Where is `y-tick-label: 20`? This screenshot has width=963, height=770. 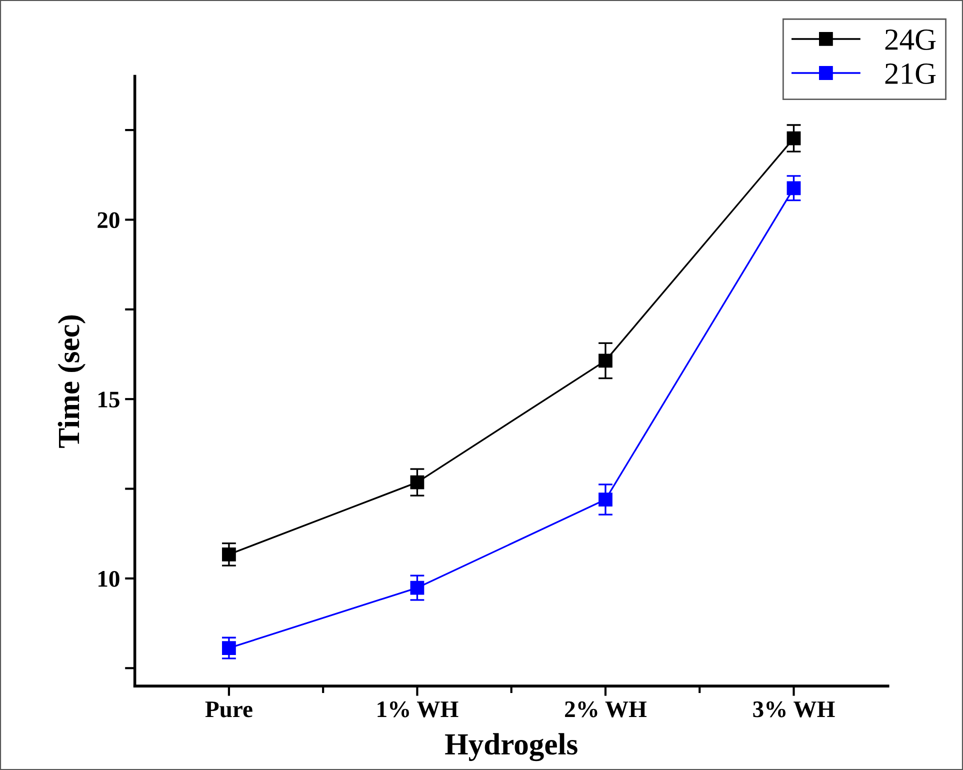
y-tick-label: 20 is located at coordinates (109, 220).